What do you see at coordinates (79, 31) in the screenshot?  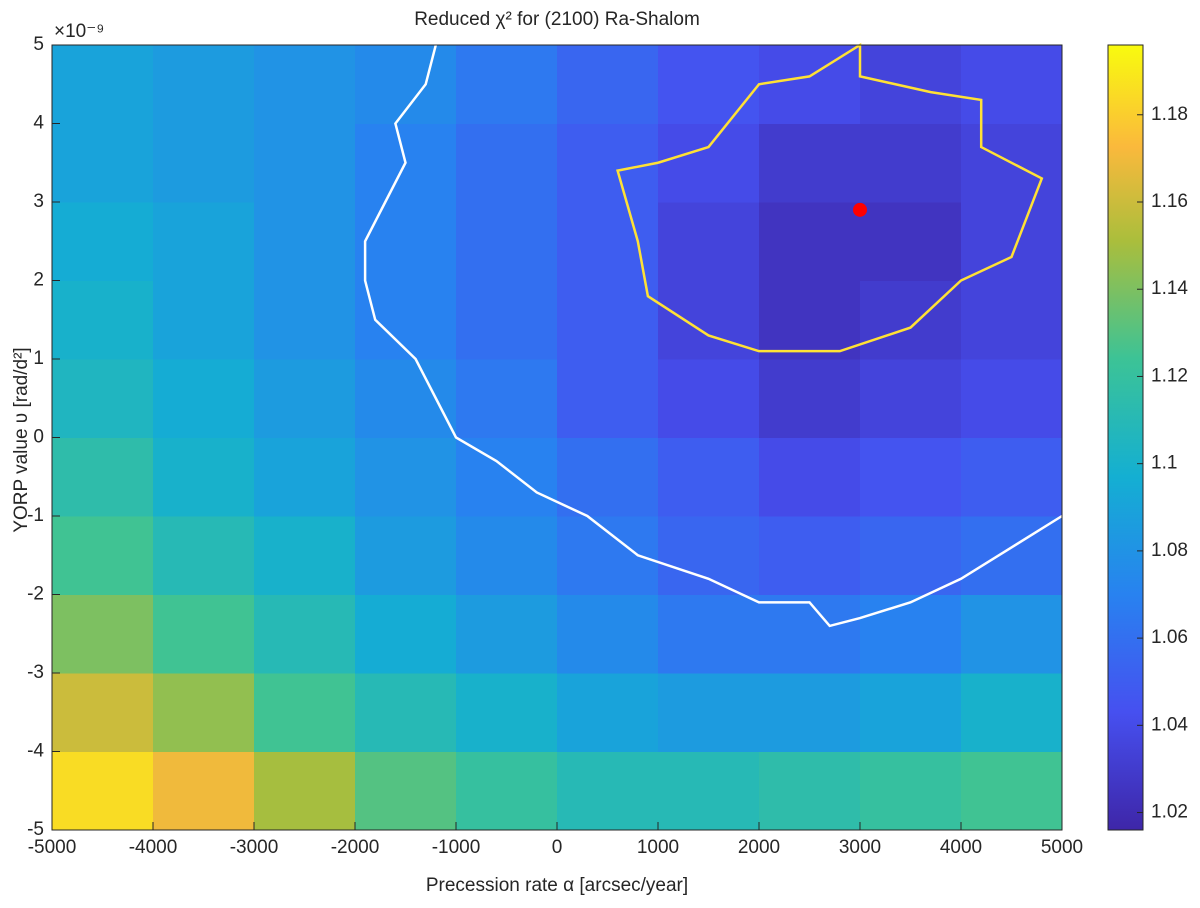 I see `y-exponent: ×10⁻⁹` at bounding box center [79, 31].